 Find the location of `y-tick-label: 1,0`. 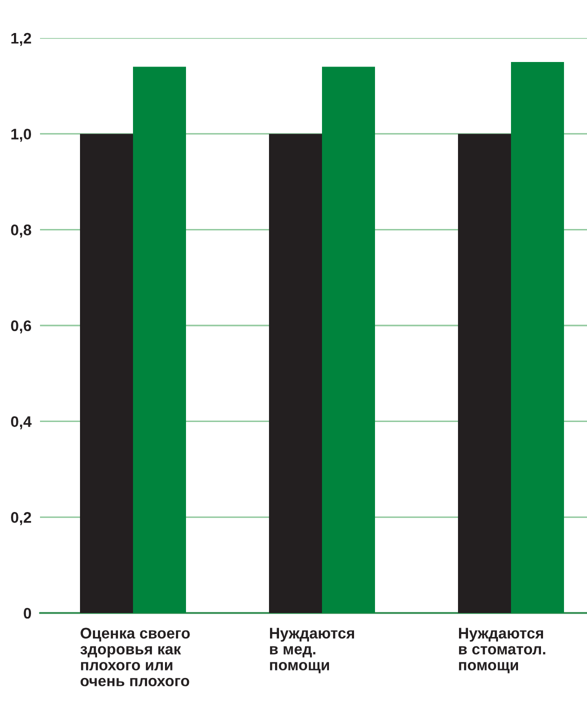

y-tick-label: 1,0 is located at coordinates (21, 135).